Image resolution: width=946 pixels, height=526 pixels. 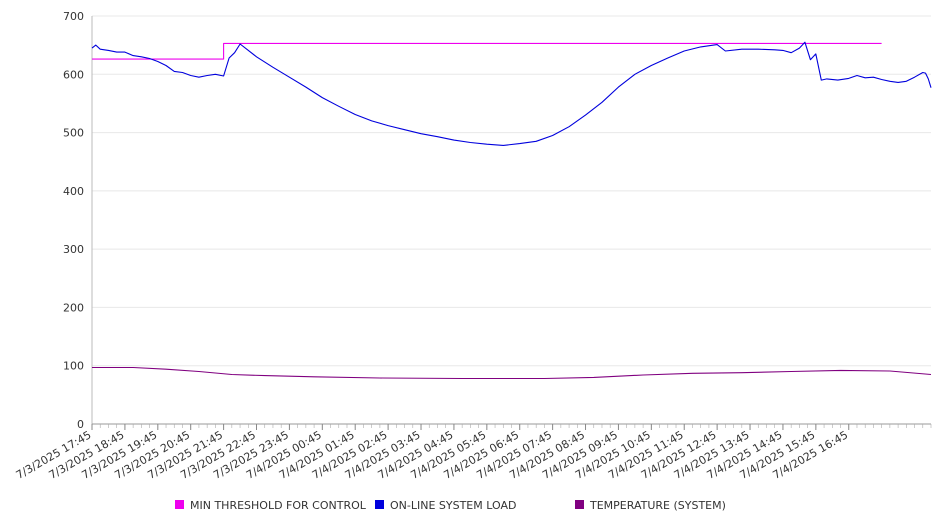 I want to click on y-axis: 0 100 200 300 400 500 600 700, so click(x=73, y=220).